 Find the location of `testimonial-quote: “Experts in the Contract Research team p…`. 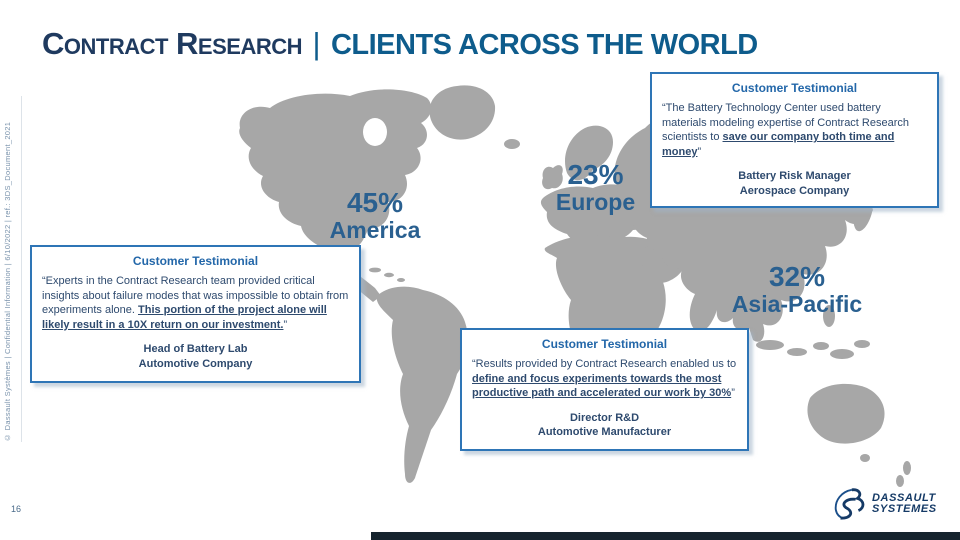

testimonial-quote: “Experts in the Contract Research team p… is located at coordinates (195, 303).